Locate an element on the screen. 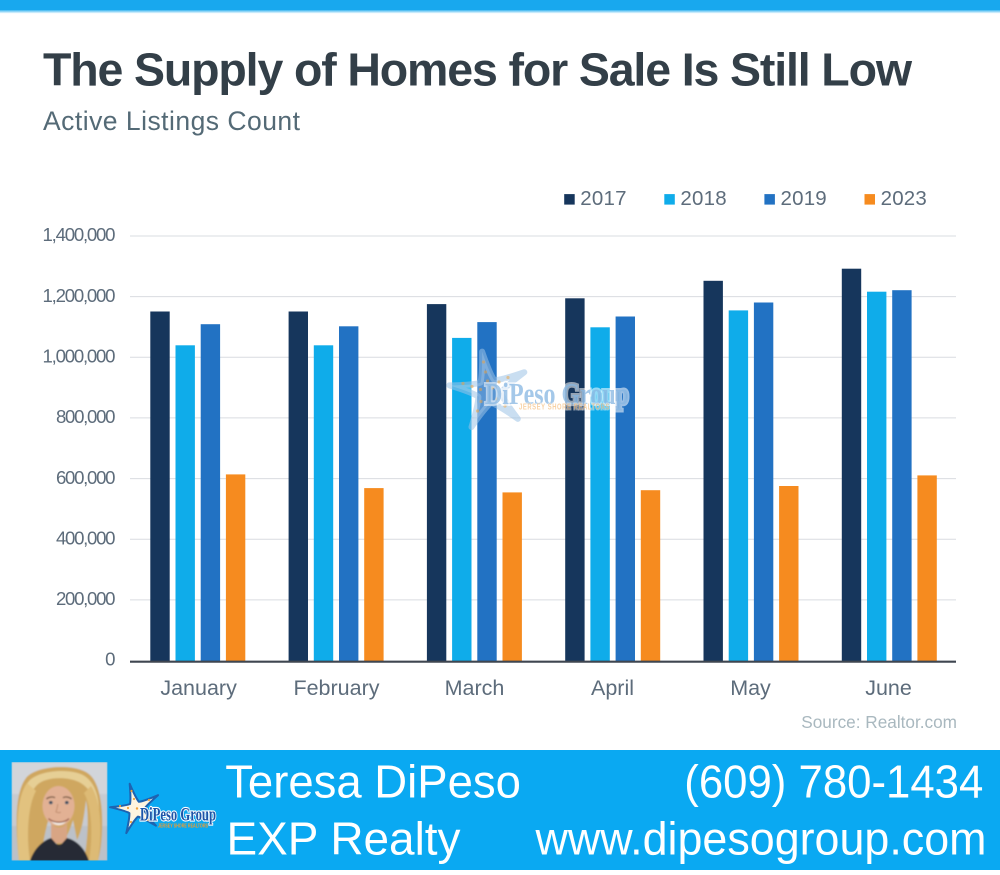 This screenshot has height=875, width=1000. svg-text: February is located at coordinates (336, 688).